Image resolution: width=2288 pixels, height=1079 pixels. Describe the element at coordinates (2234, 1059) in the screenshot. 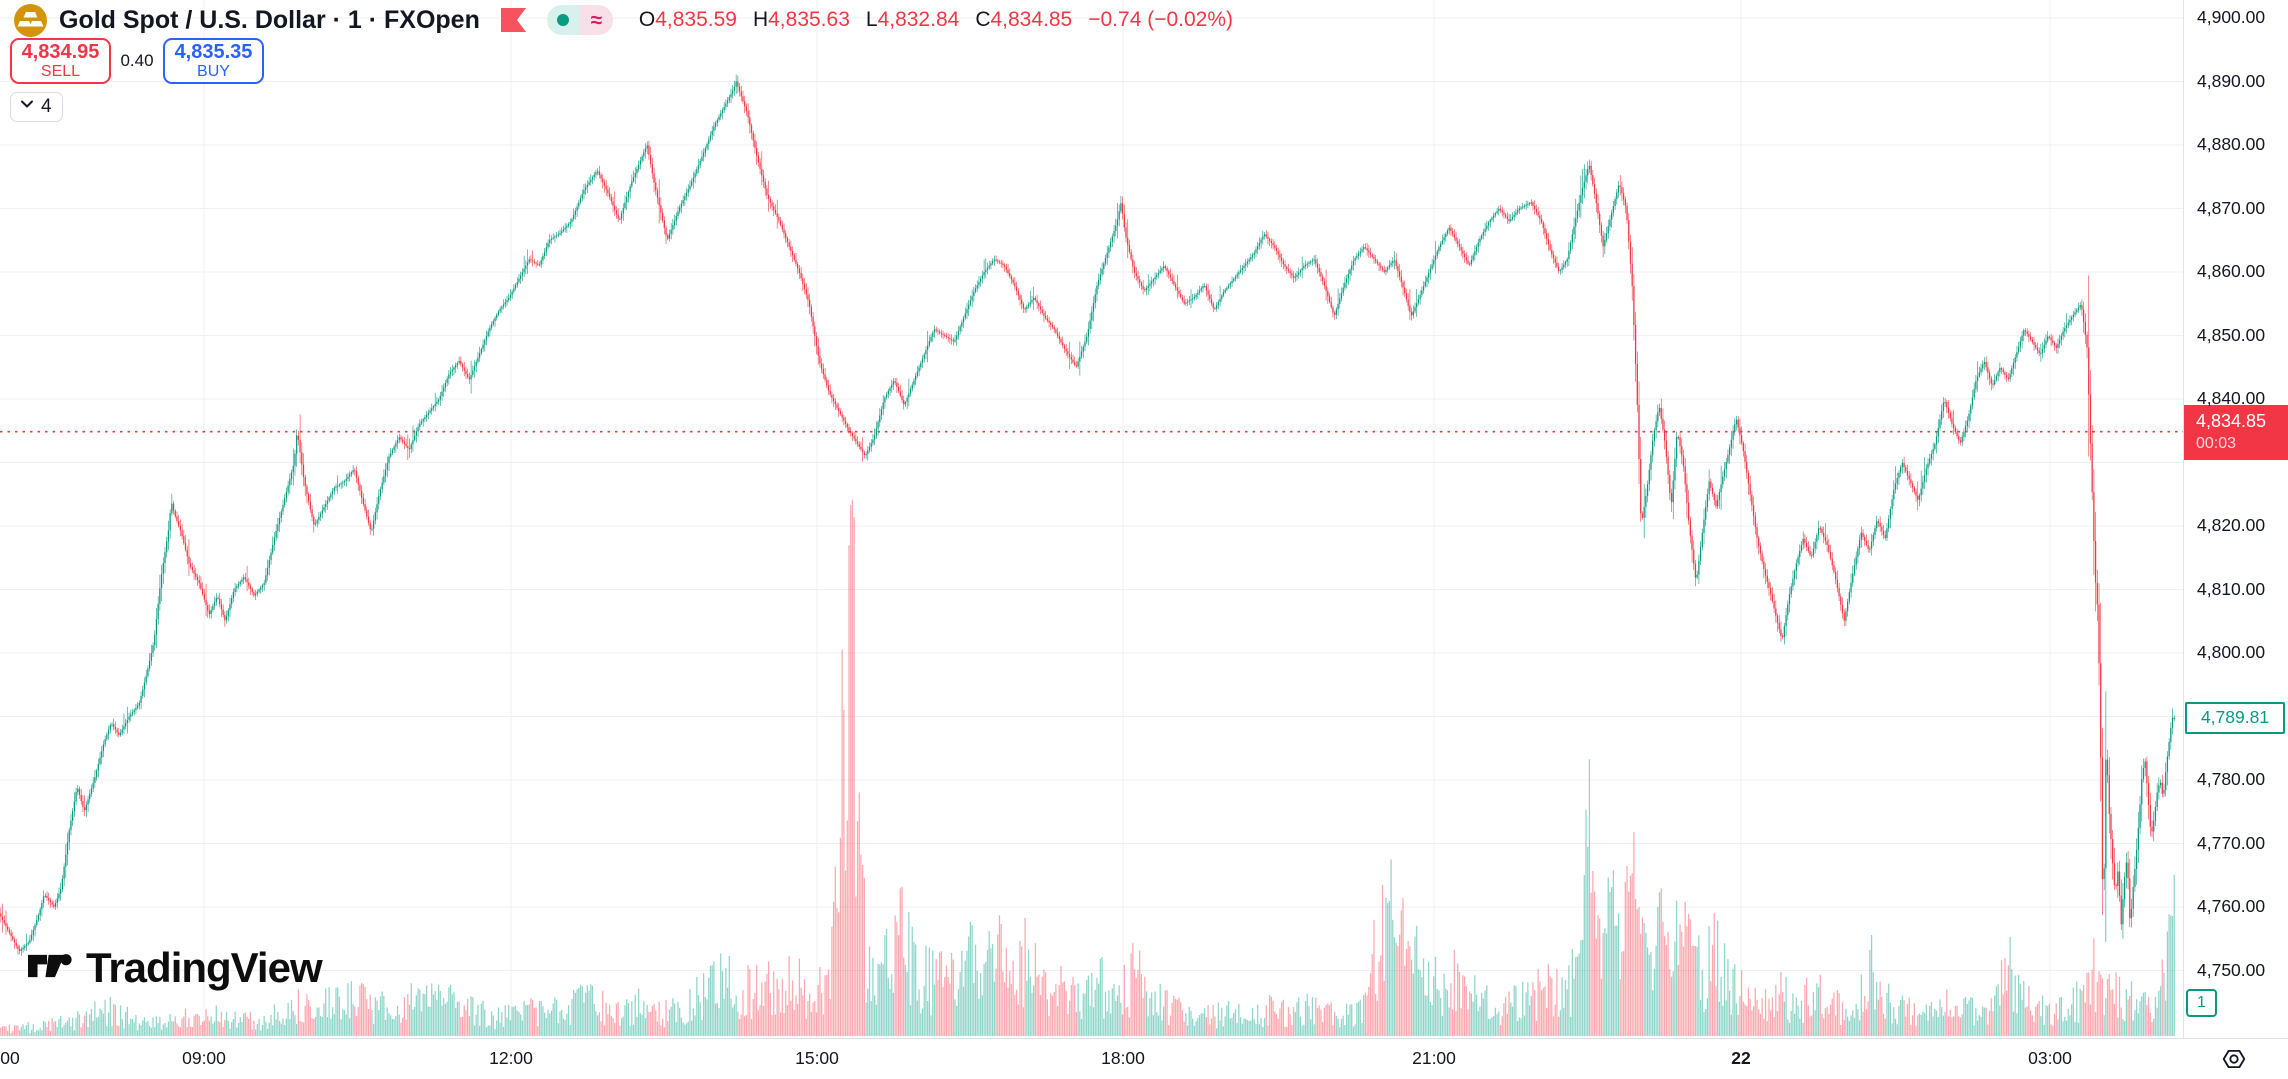

I see `axis-settings-icon` at that location.